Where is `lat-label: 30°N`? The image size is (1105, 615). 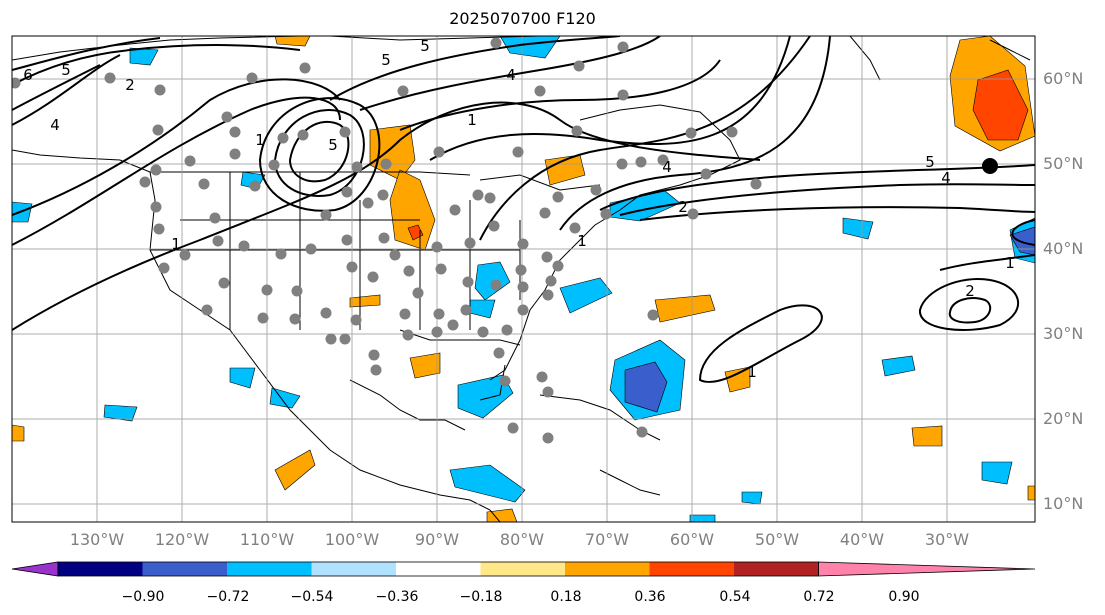
lat-label: 30°N is located at coordinates (1063, 333).